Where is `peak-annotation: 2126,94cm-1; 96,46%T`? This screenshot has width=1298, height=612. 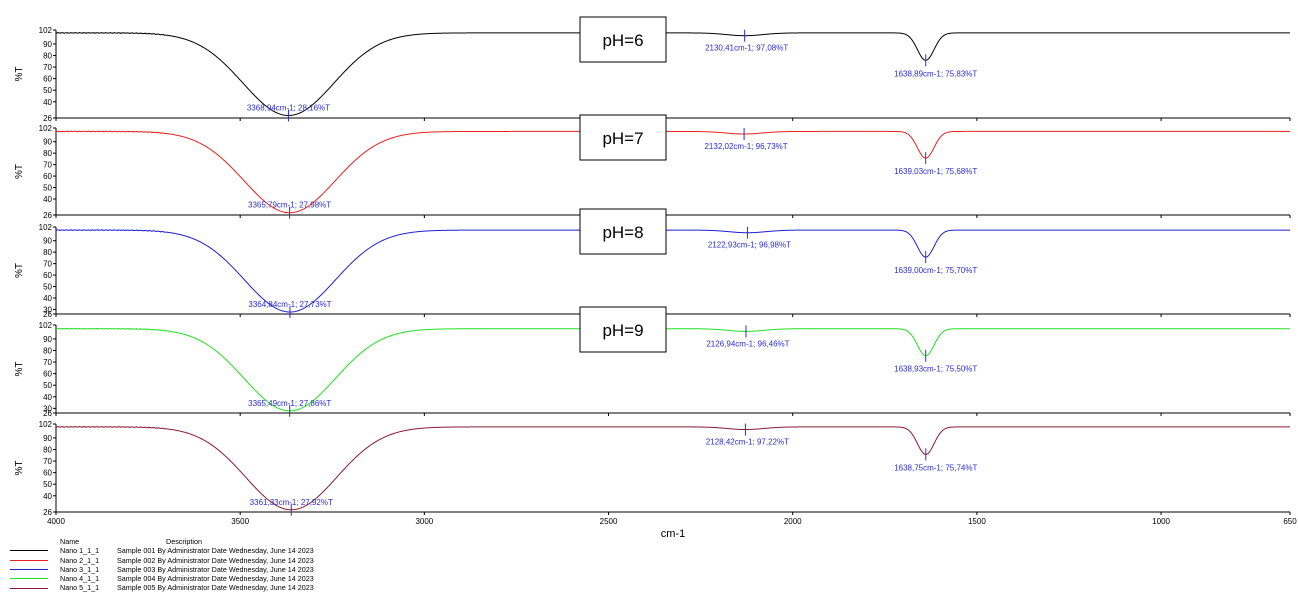
peak-annotation: 2126,94cm-1; 96,46%T is located at coordinates (747, 343).